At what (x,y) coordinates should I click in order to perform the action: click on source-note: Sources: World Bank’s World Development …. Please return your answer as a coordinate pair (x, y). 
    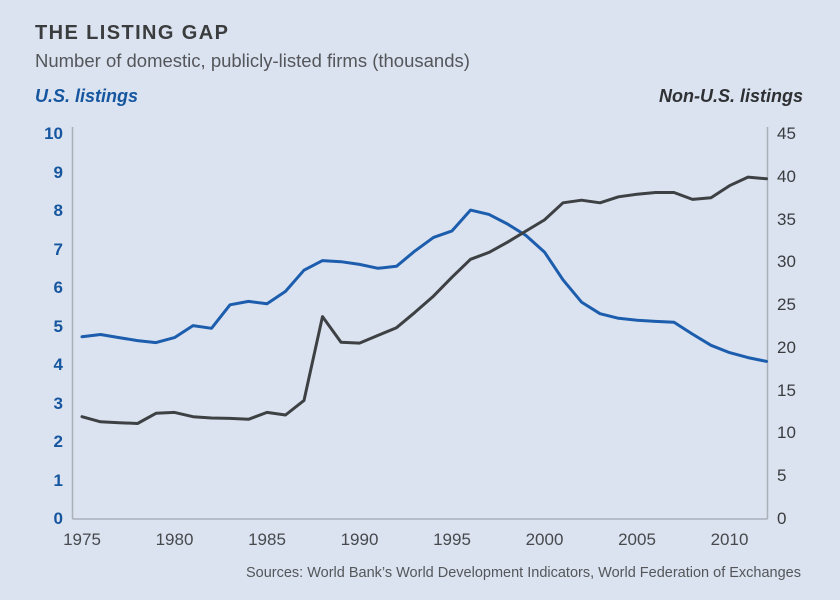
    Looking at the image, I should click on (523, 573).